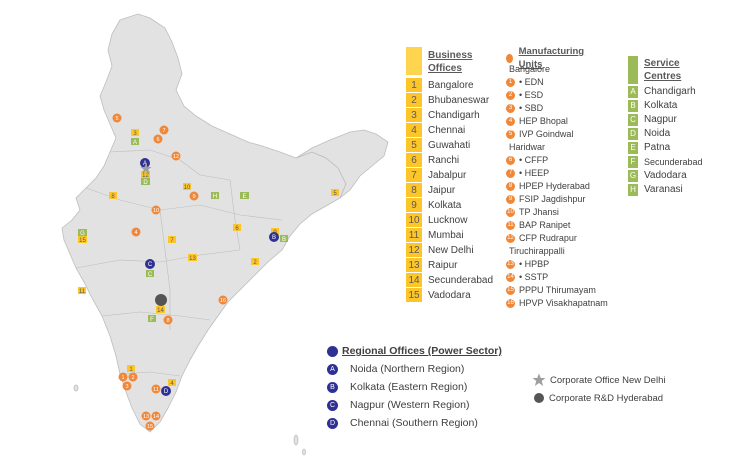 This screenshot has width=733, height=459. I want to click on business-marker-3: 3, so click(135, 133).